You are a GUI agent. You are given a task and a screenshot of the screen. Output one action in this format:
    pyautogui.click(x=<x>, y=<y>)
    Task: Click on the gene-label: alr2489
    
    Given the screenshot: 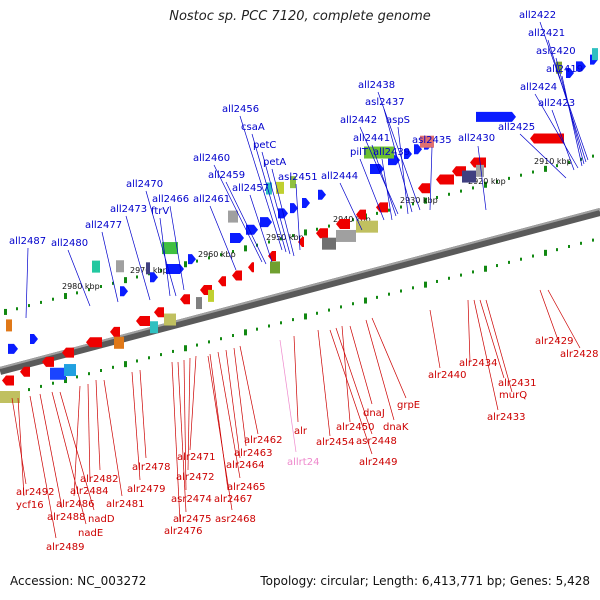 What is the action you would take?
    pyautogui.click(x=65, y=547)
    